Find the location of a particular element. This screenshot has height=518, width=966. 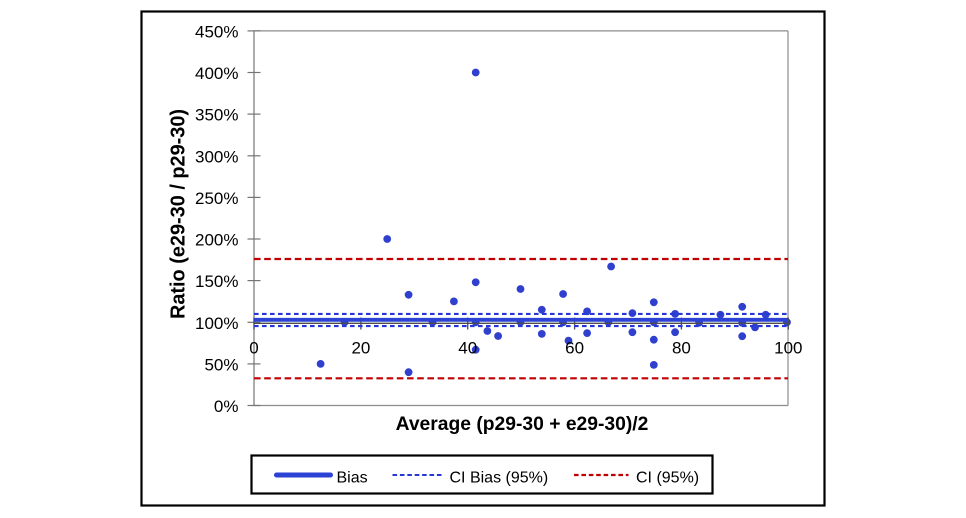

svg-text: Bias is located at coordinates (352, 478).